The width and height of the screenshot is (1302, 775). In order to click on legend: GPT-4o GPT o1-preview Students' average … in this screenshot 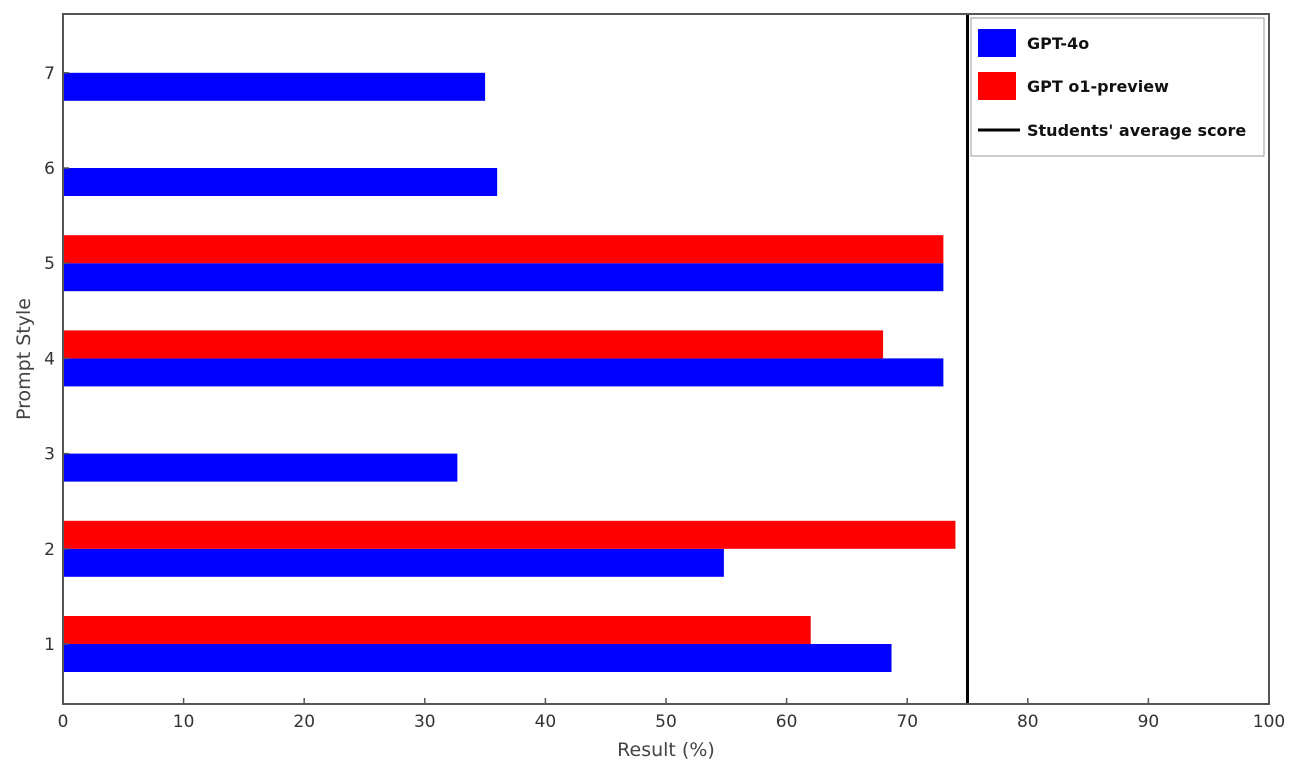, I will do `click(1117, 87)`.